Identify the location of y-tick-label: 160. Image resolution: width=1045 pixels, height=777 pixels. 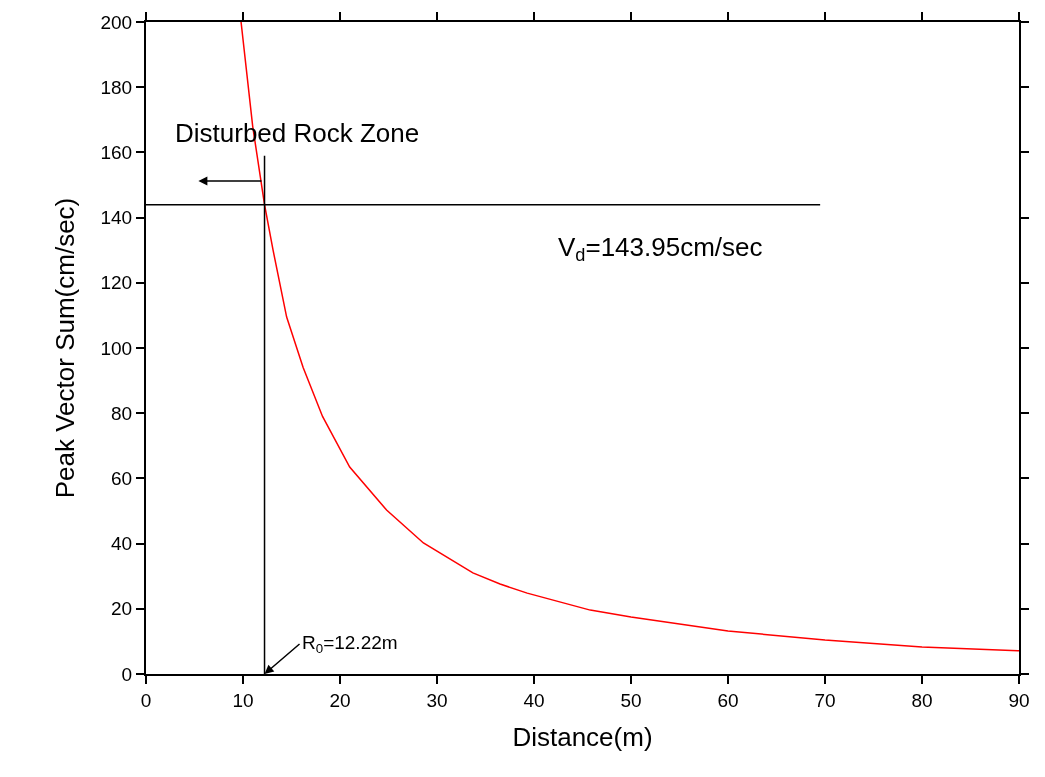
(116, 153).